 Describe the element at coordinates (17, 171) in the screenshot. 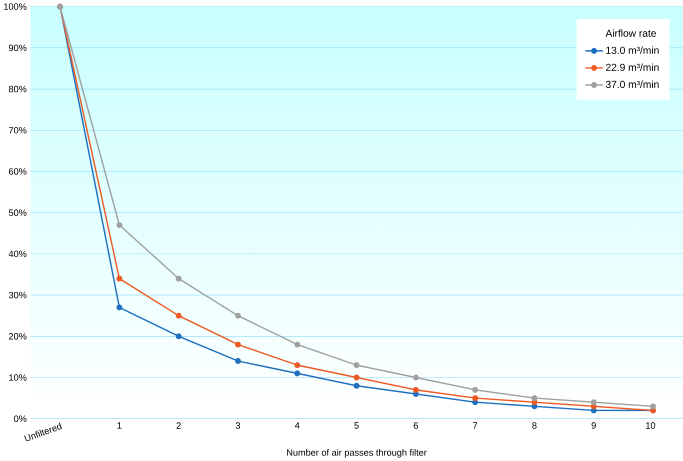

I see `y-tick-label: 60%` at that location.